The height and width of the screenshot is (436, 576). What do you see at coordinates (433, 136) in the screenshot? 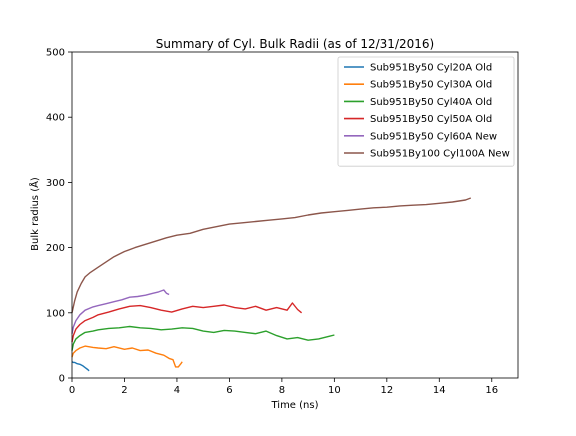
I see `legend-label: Sub951By50 Cyl60A New` at bounding box center [433, 136].